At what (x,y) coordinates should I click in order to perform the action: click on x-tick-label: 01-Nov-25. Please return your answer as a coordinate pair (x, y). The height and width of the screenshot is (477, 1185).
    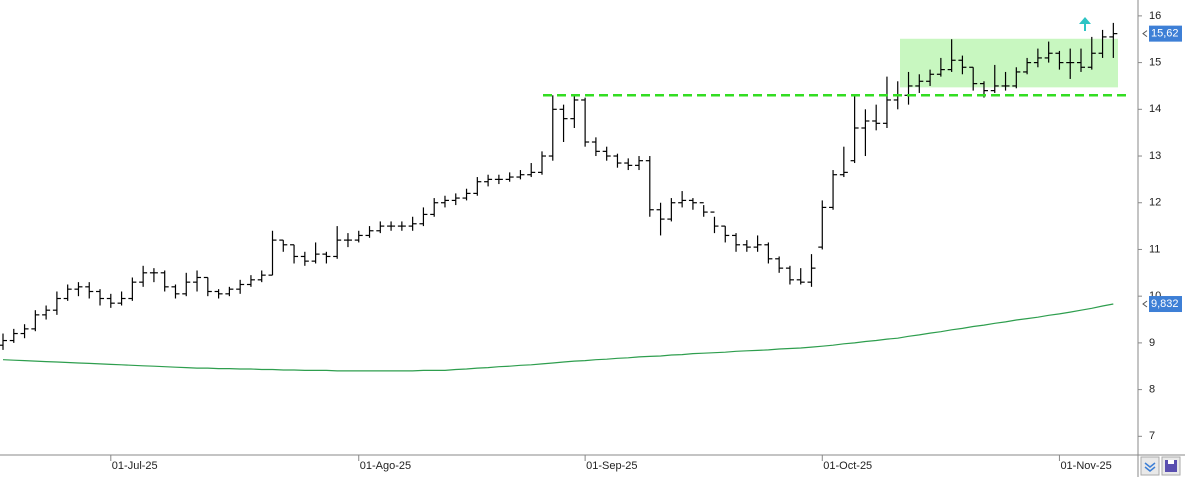
    Looking at the image, I should click on (1085, 466).